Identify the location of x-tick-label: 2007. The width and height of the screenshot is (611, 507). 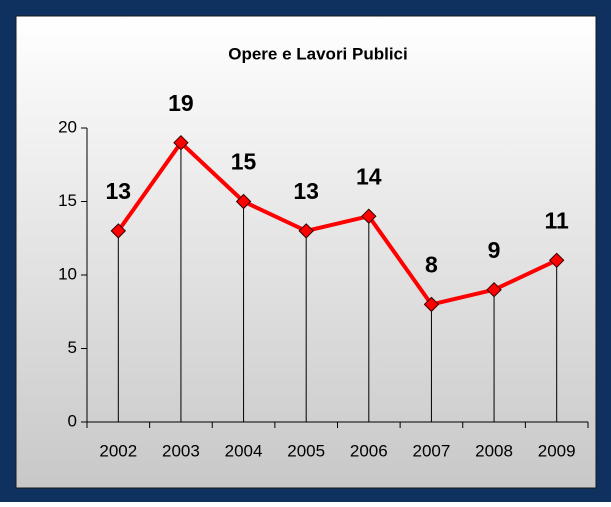
(432, 450).